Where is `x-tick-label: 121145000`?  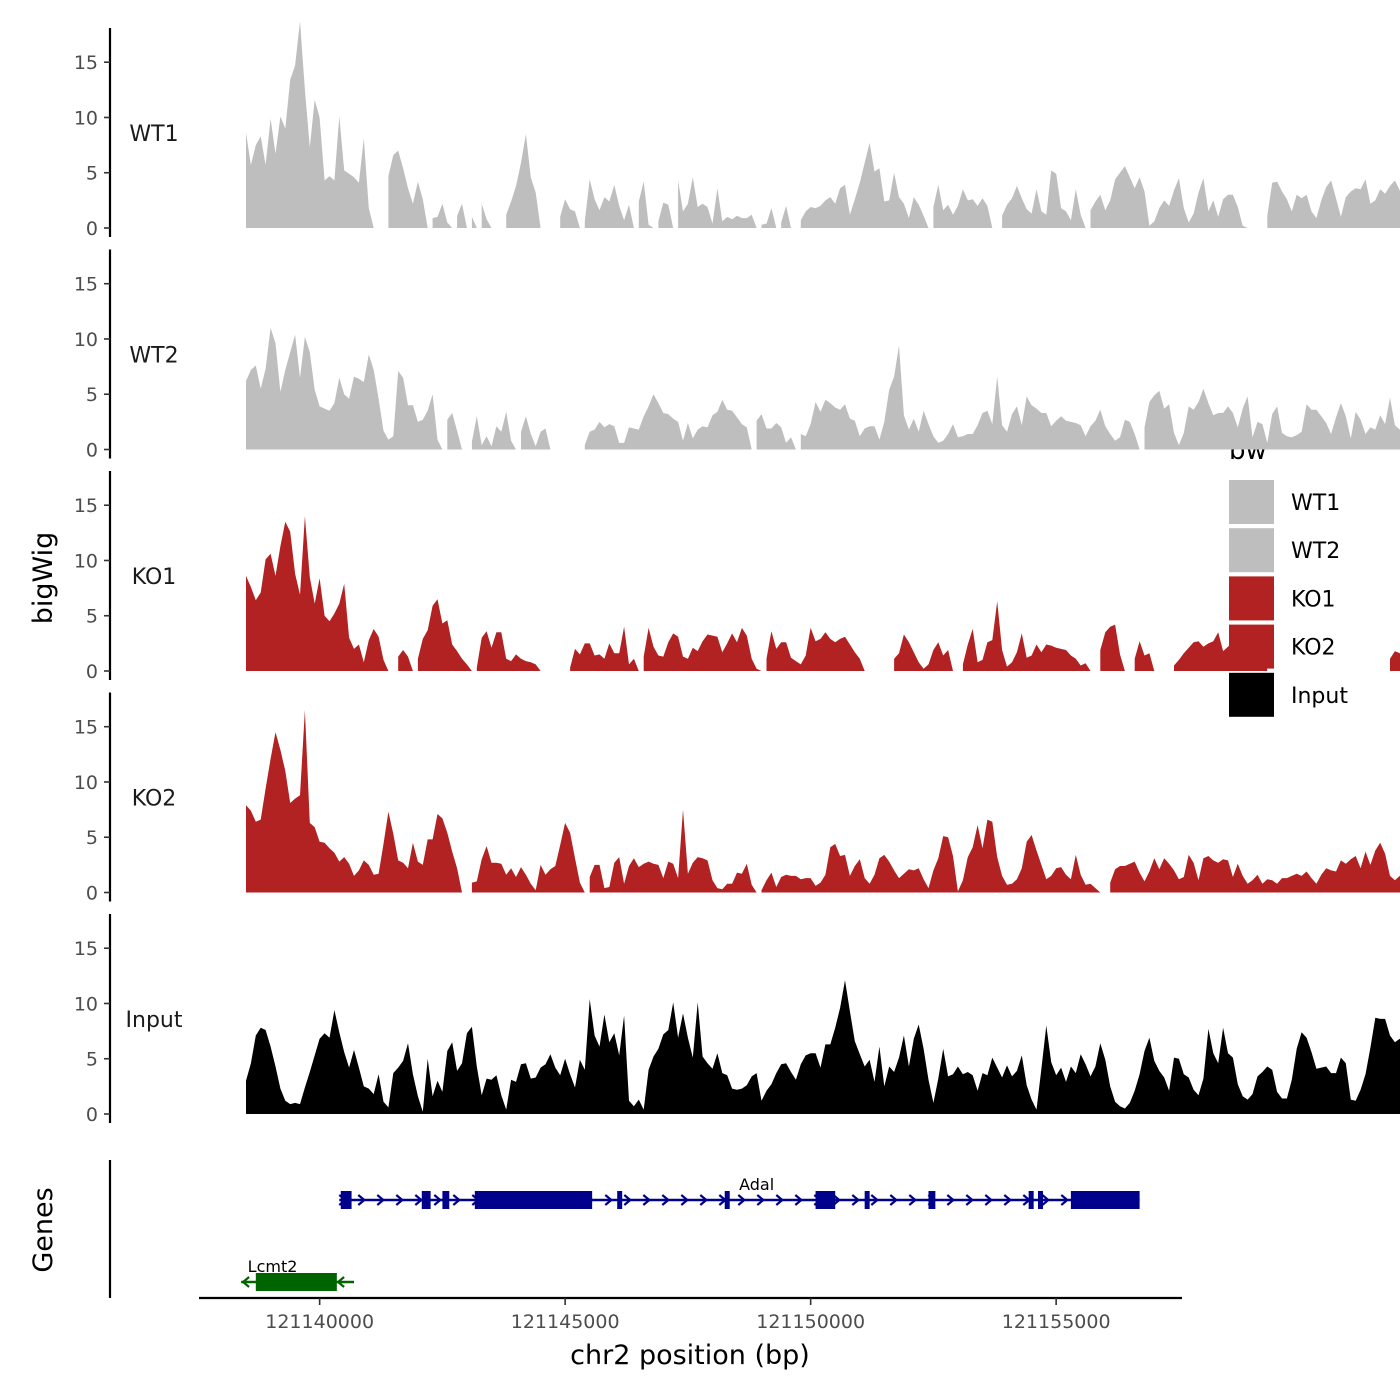
x-tick-label: 121145000 is located at coordinates (565, 1322).